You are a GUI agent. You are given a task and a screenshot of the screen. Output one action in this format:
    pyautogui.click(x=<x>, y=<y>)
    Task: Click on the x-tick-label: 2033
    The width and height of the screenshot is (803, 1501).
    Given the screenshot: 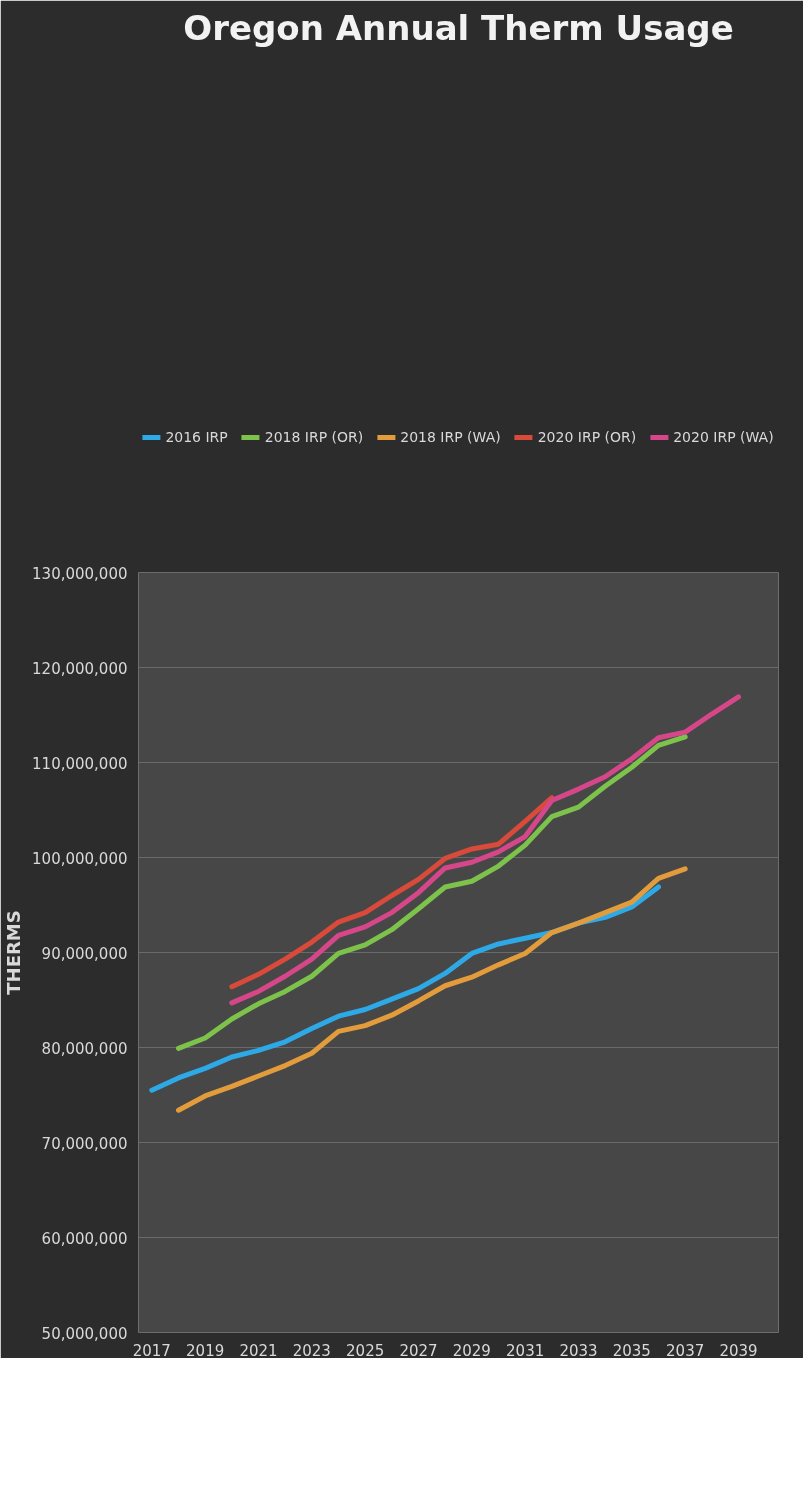 What is the action you would take?
    pyautogui.click(x=578, y=1350)
    